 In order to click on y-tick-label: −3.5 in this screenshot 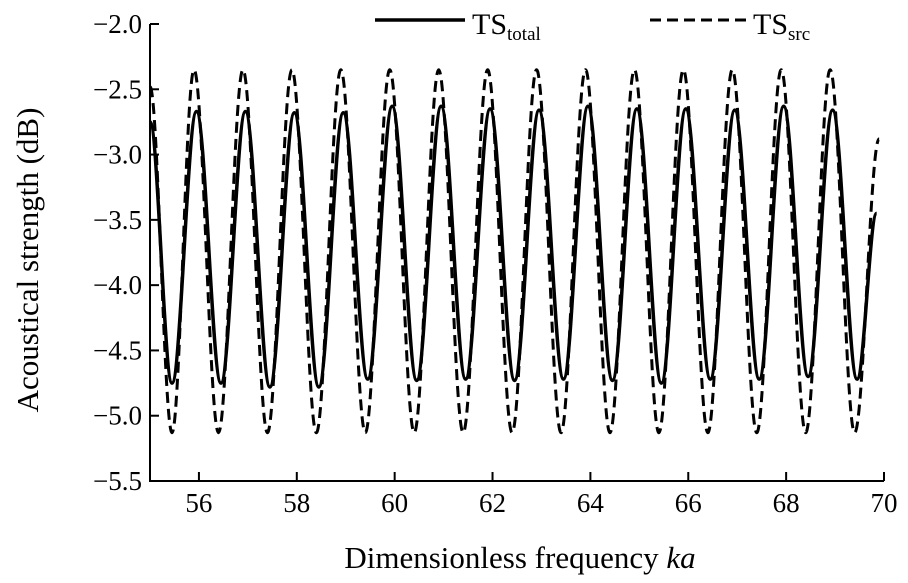, I will do `click(117, 220)`.